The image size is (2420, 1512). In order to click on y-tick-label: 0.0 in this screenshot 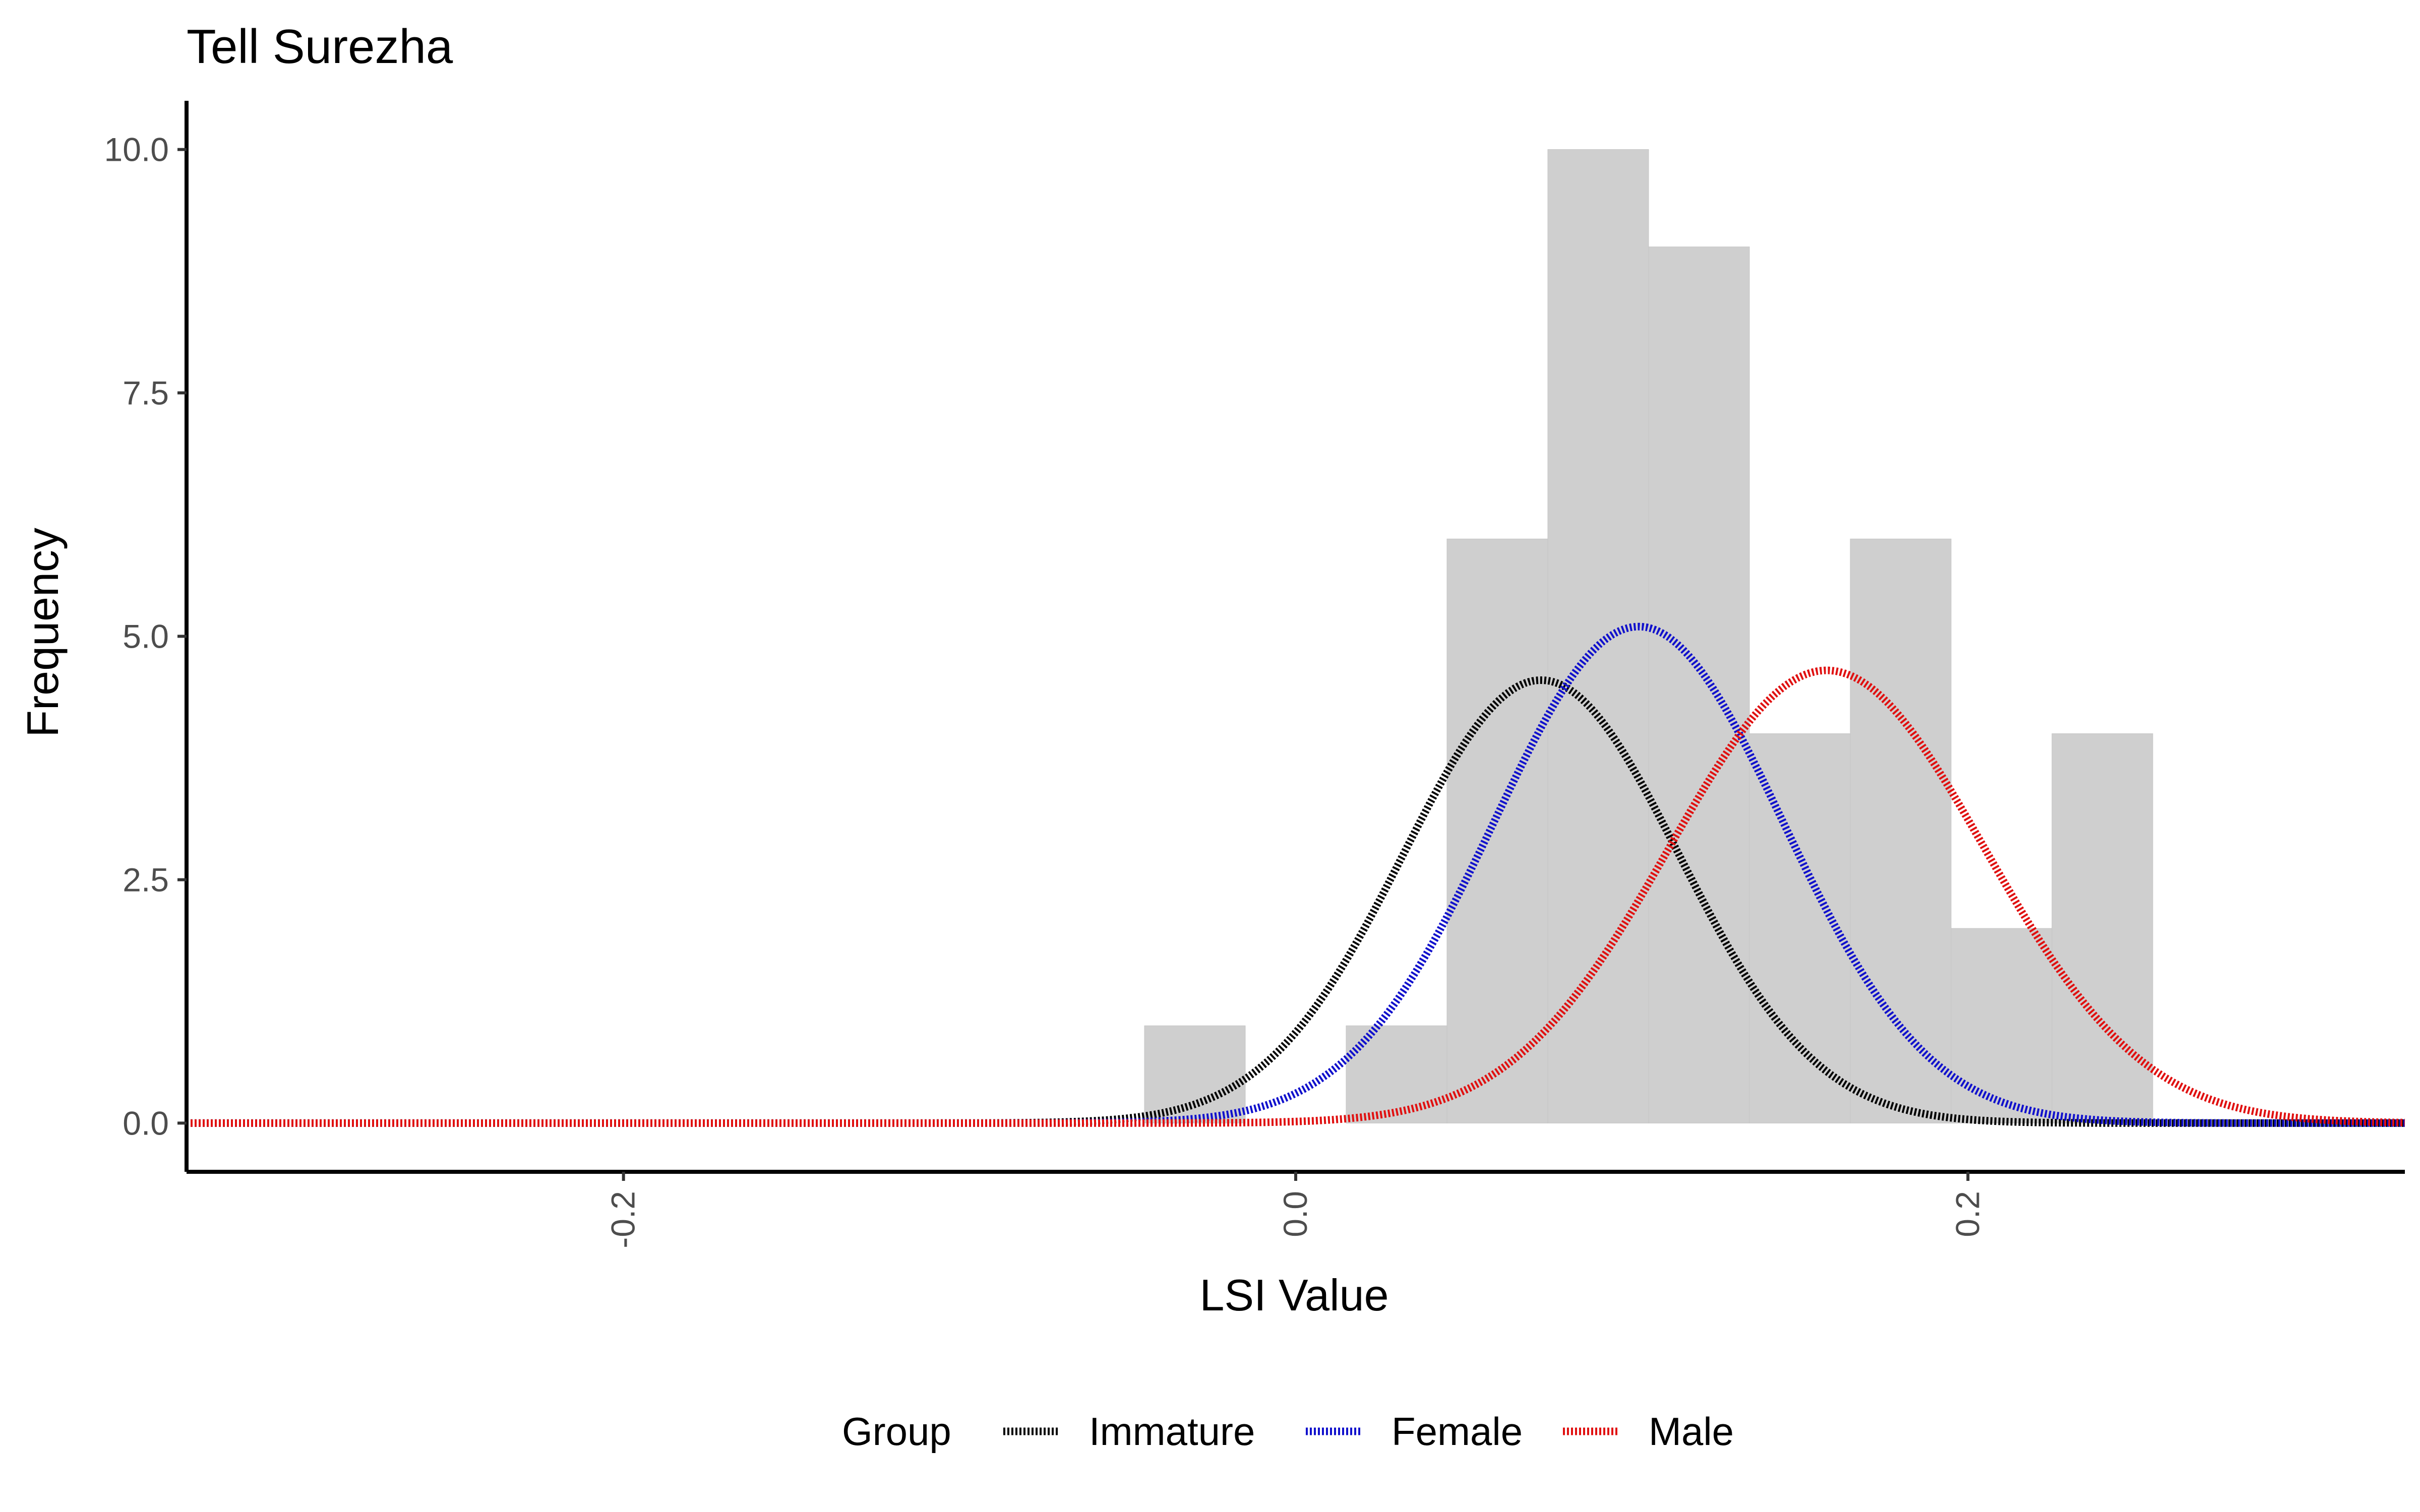, I will do `click(146, 1123)`.